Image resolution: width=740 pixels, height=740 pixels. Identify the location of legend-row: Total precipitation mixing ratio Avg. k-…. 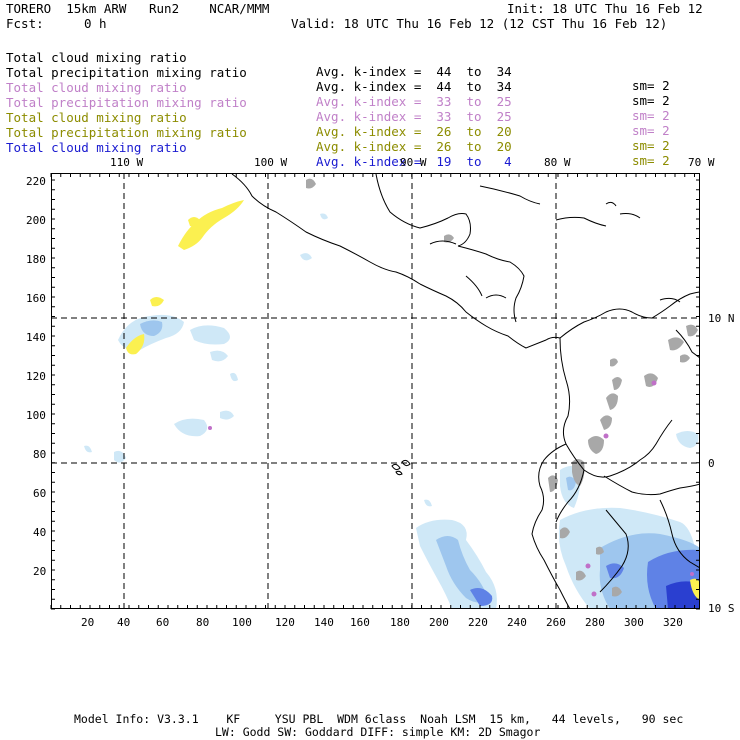
(338, 117).